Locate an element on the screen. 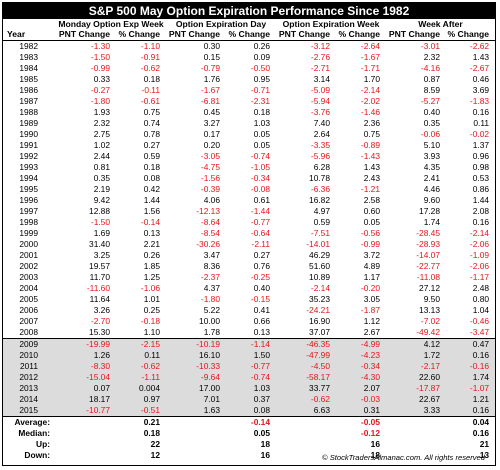 The height and width of the screenshot is (470, 500). table-row: 1991 1.02 0.27 0.20 0.05 -3.35 -0.89 5.10 1.37 is located at coordinates (249, 145).